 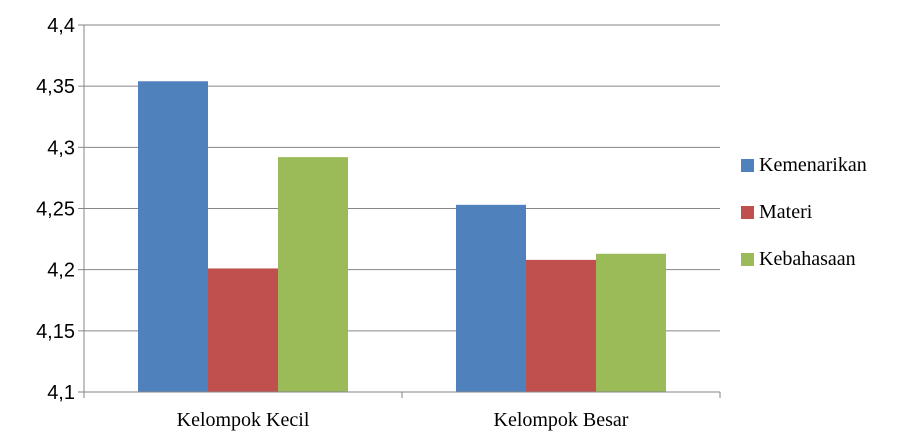 I want to click on legend-label: Kebahasaan, so click(x=807, y=259).